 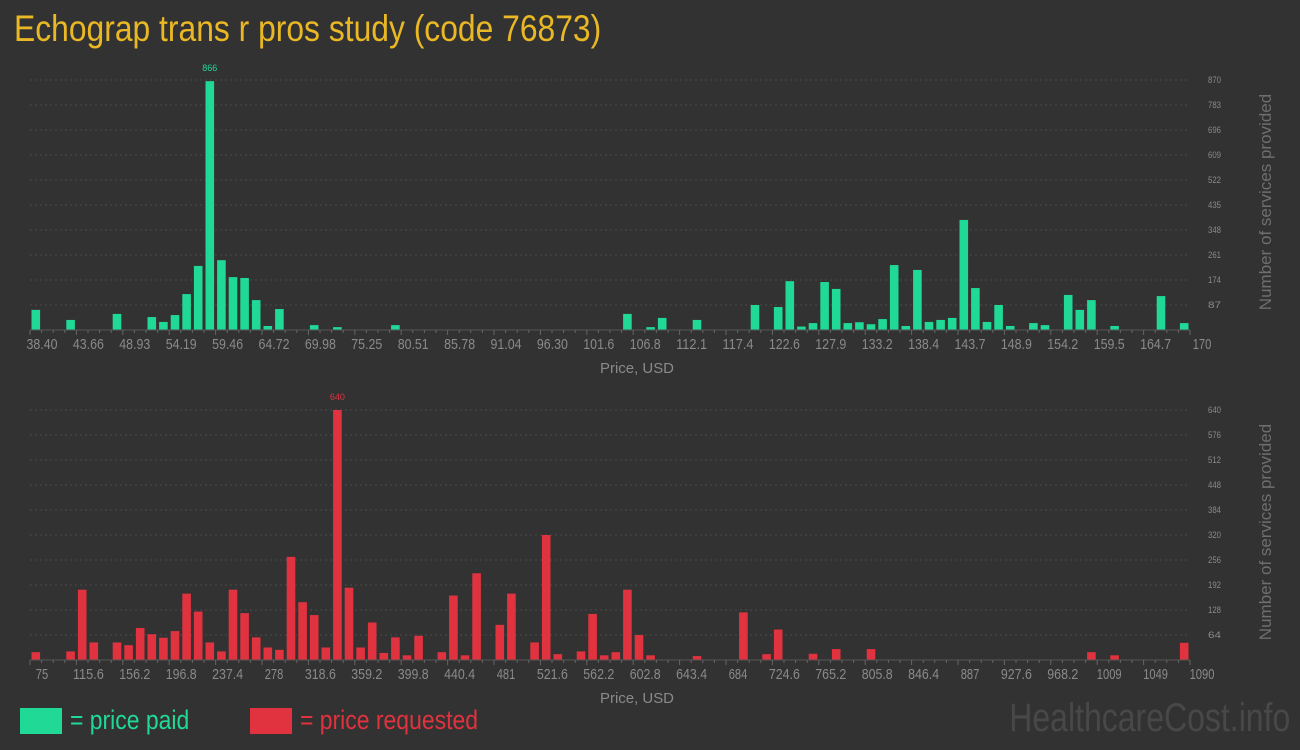 What do you see at coordinates (877, 344) in the screenshot?
I see `x-tick-label: 133.2` at bounding box center [877, 344].